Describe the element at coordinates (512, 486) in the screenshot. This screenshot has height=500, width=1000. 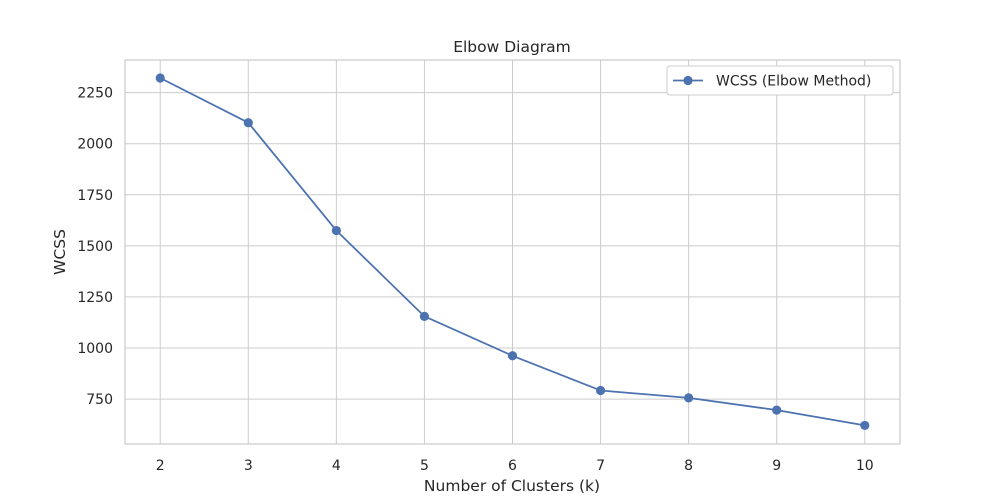
I see `x-axis-label: Number of Clusters (k)` at that location.